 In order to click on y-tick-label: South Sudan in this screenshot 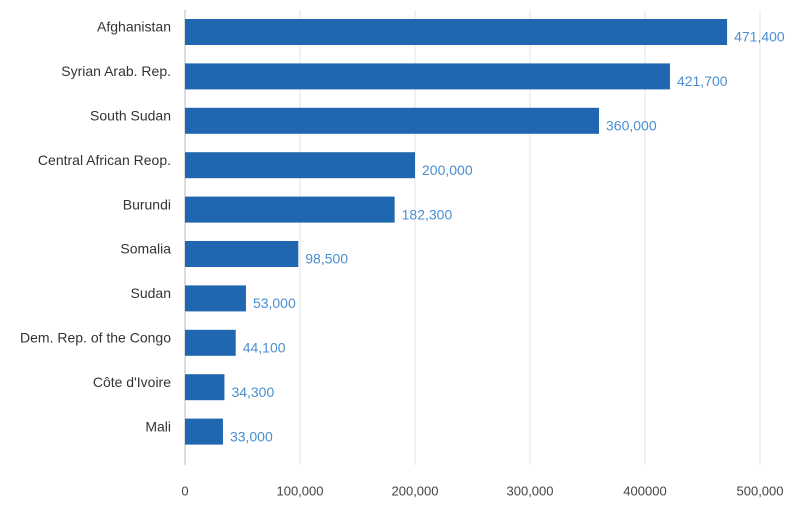, I will do `click(130, 116)`.